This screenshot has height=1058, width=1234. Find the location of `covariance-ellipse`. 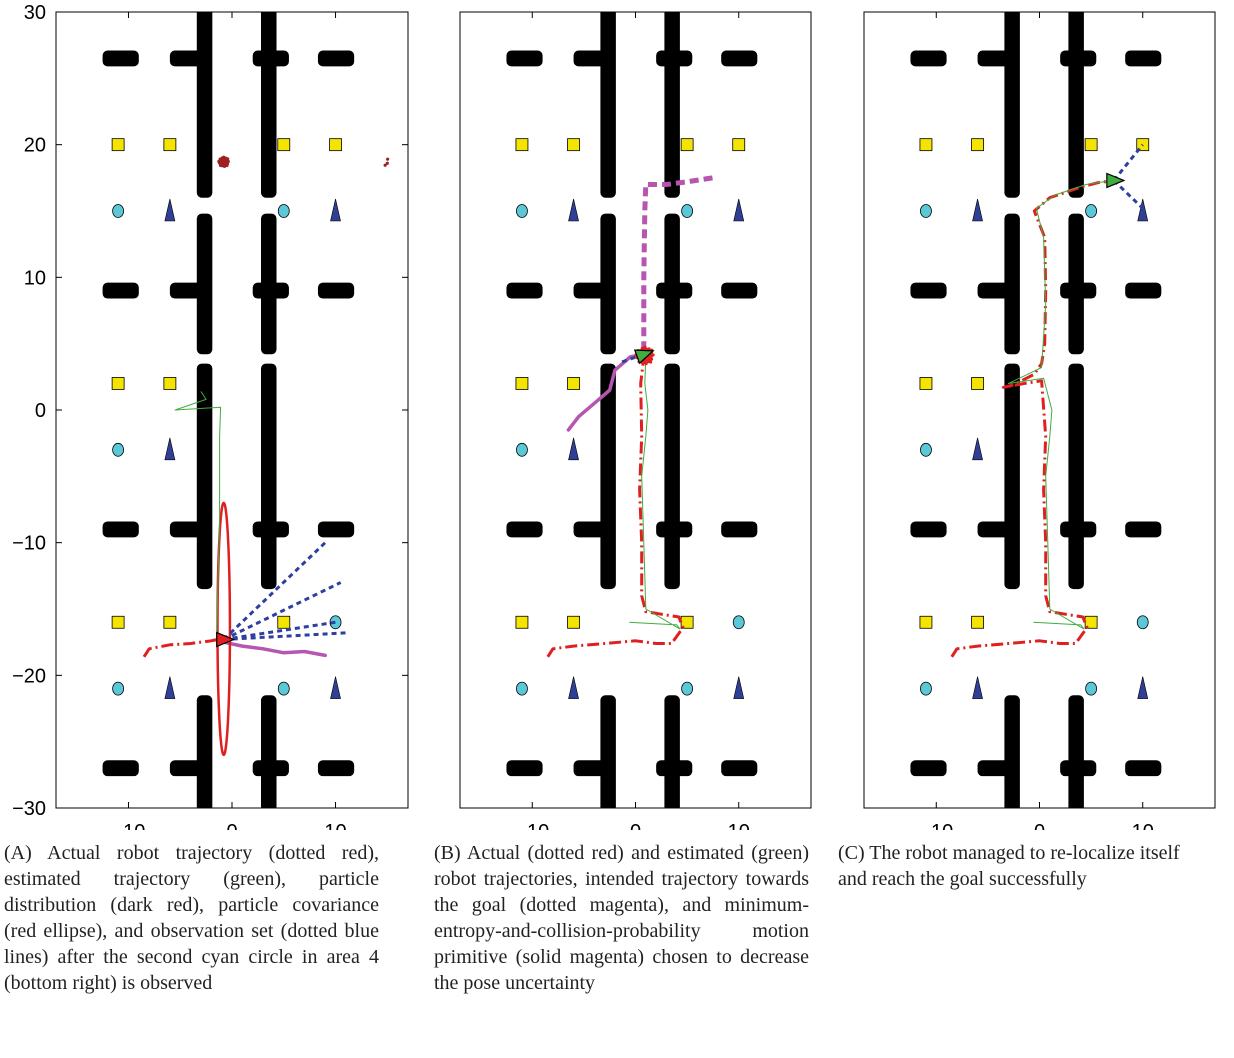

covariance-ellipse is located at coordinates (224, 629).